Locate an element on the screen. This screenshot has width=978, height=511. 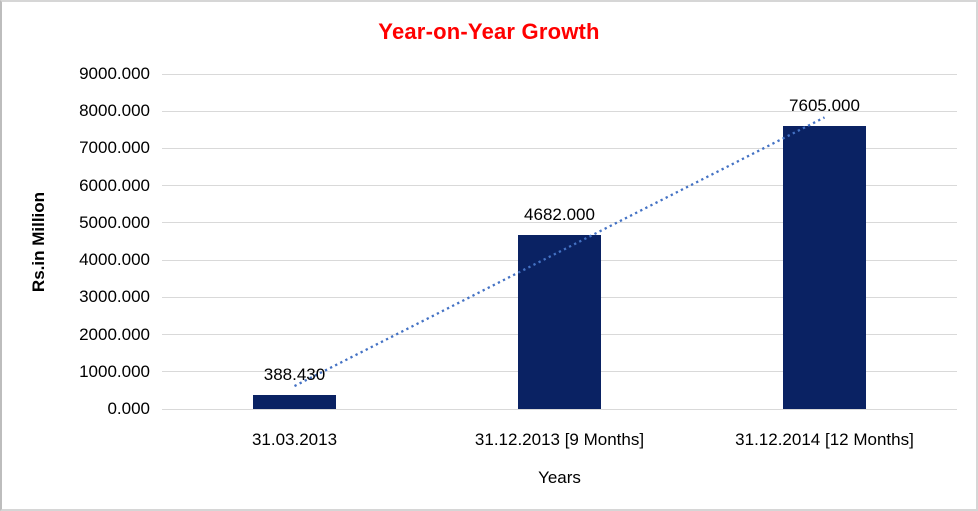
y-tick-label: 2000.000 is located at coordinates (114, 334).